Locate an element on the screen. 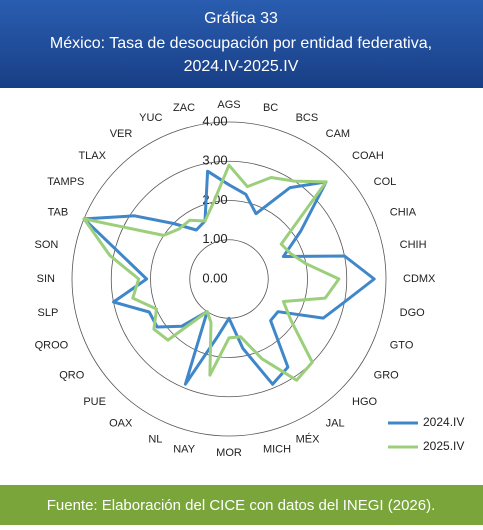  category-label: COL is located at coordinates (385, 182).